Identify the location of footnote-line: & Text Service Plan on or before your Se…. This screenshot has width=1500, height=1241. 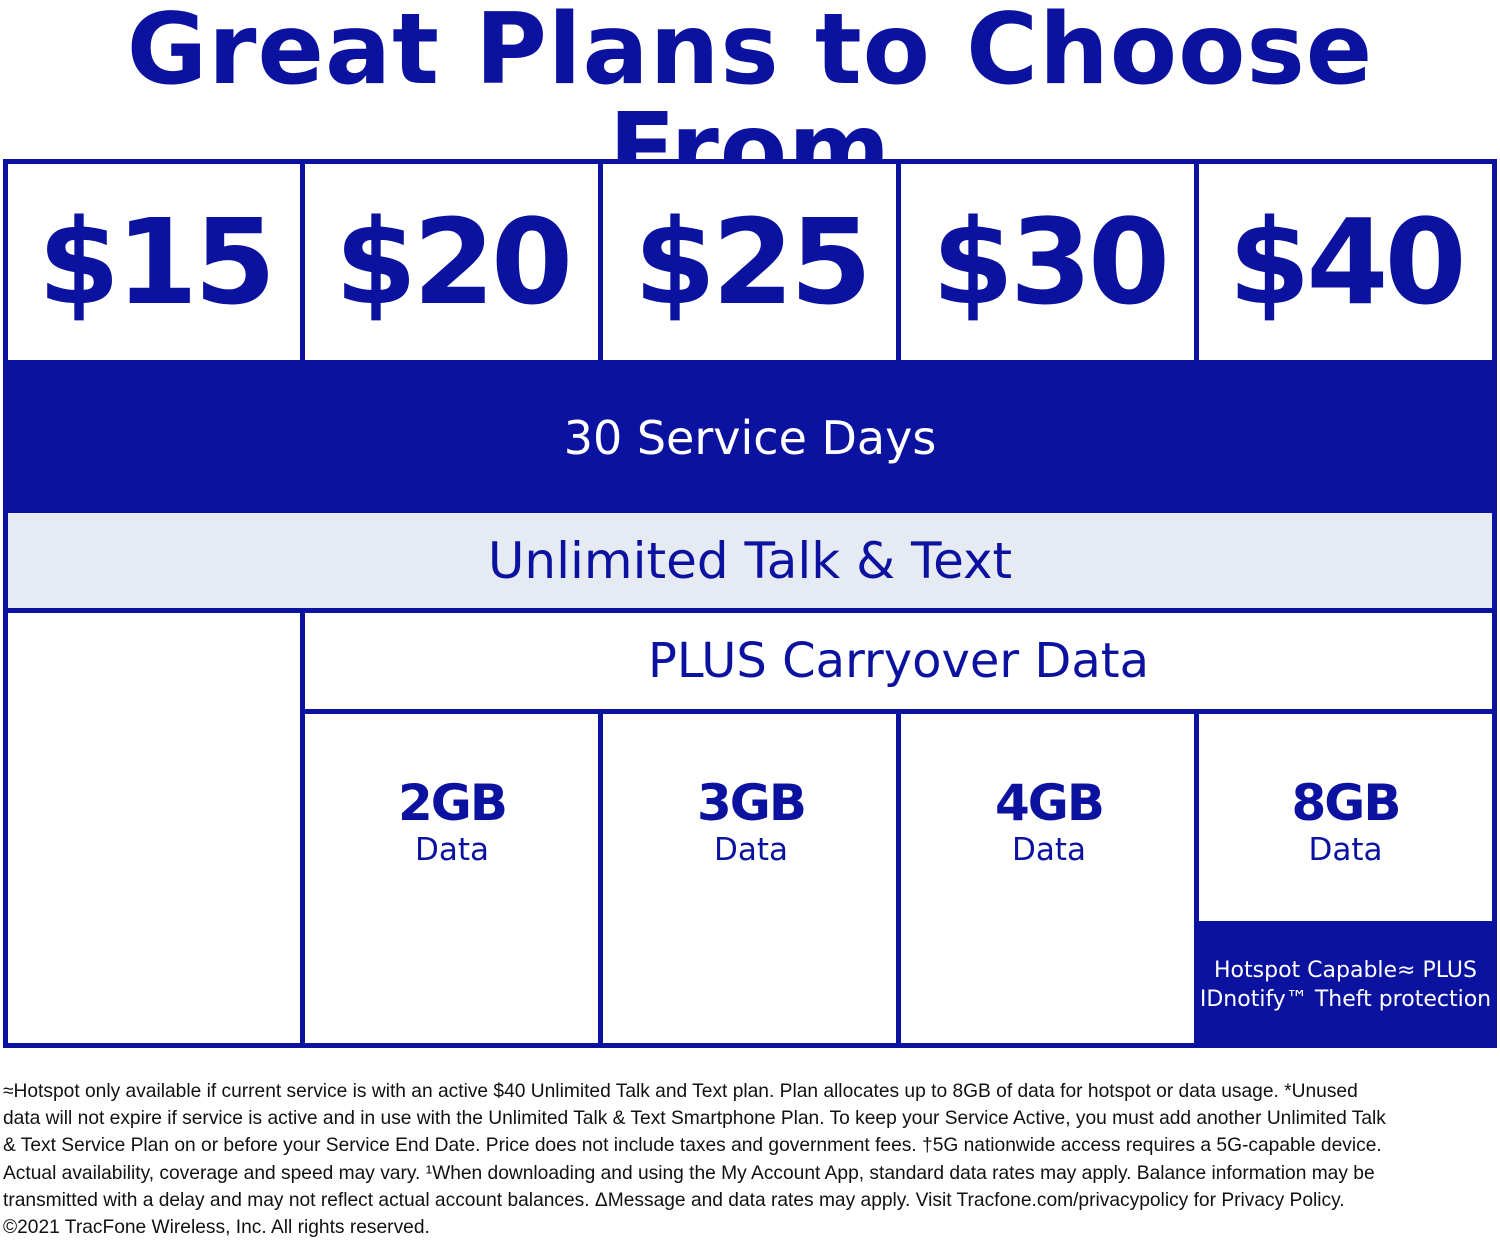
(692, 1146).